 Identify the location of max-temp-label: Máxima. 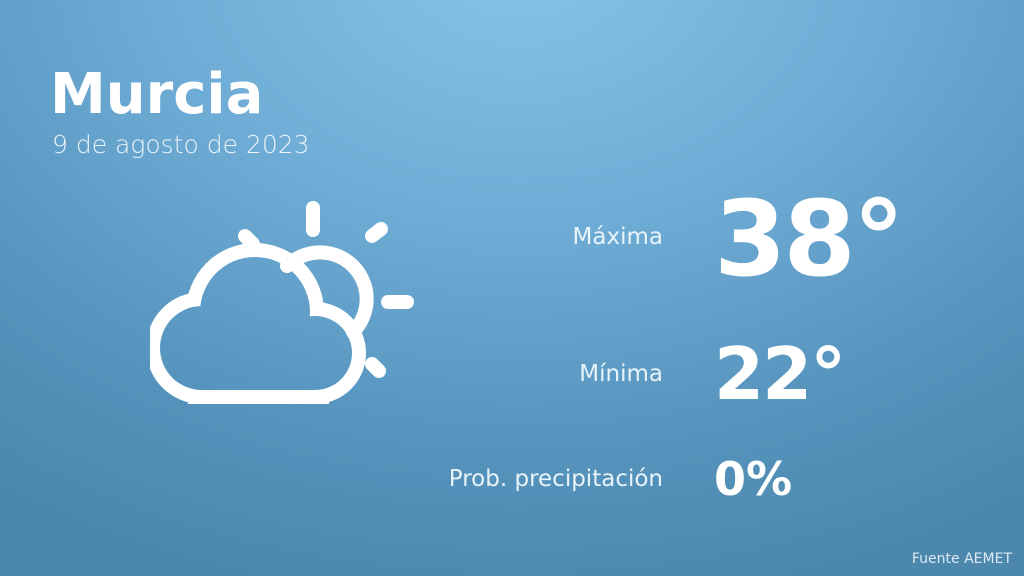
(617, 237).